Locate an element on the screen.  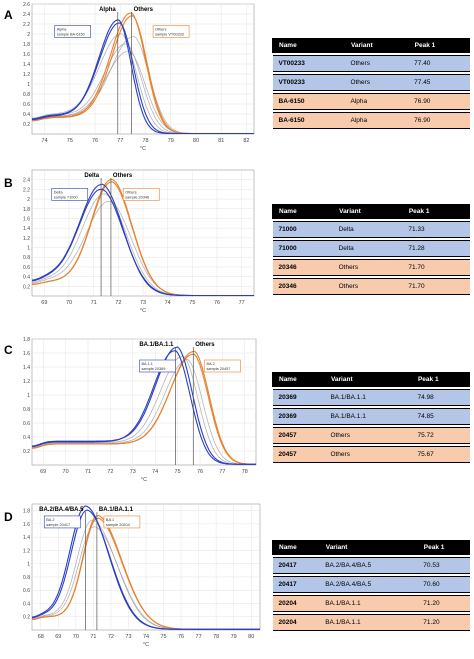
peak-cell: 74.85 is located at coordinates (440, 416).